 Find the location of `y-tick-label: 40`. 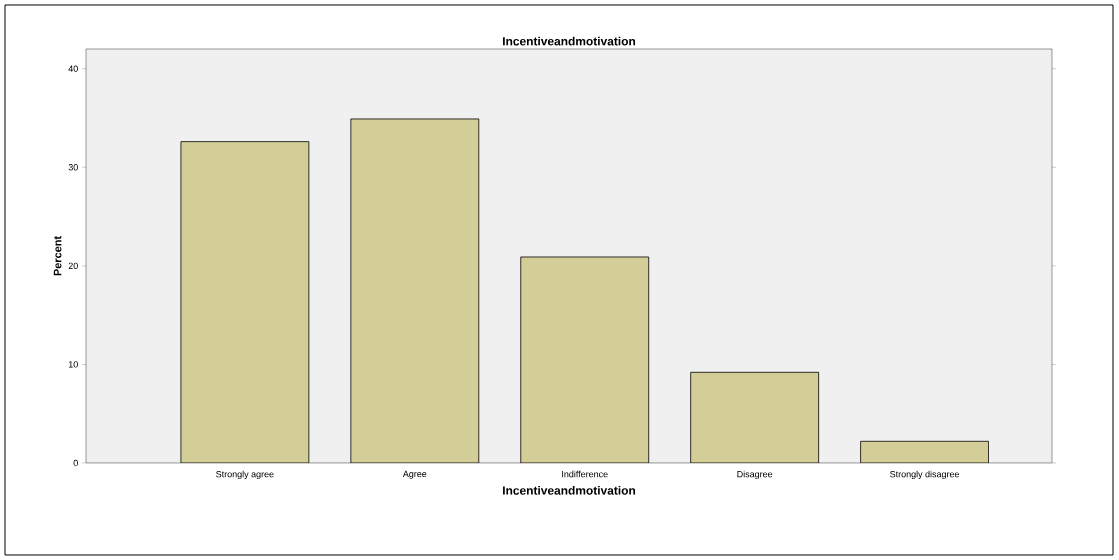

y-tick-label: 40 is located at coordinates (73, 68).